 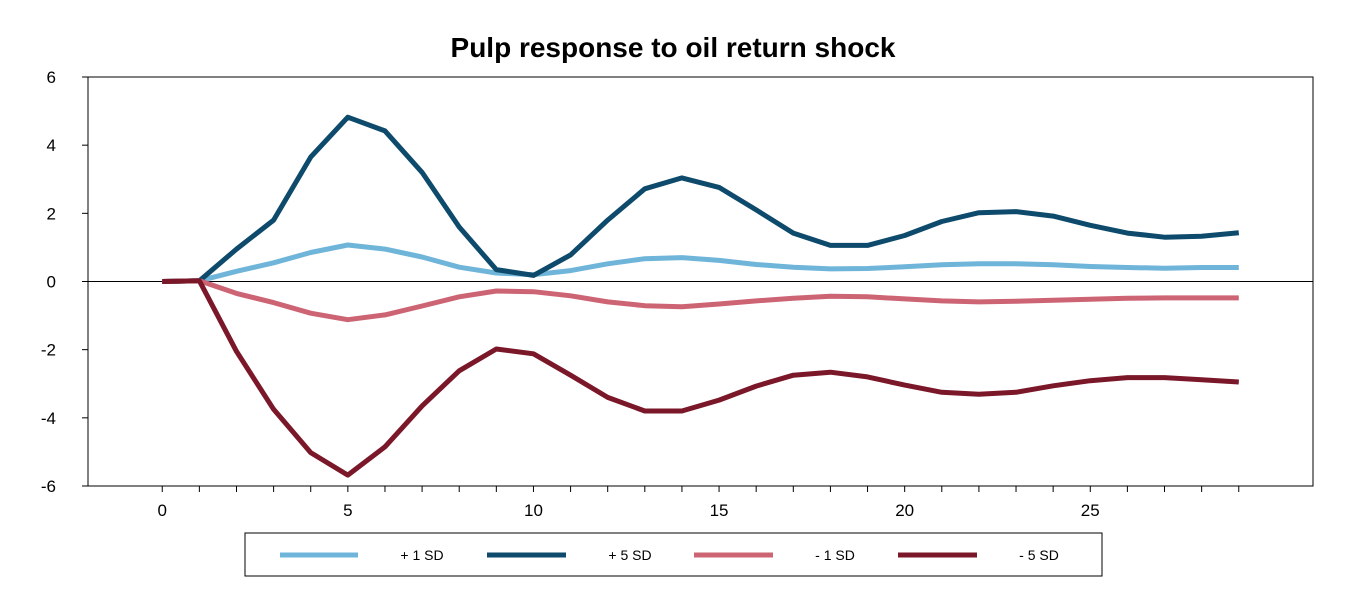 What do you see at coordinates (51, 282) in the screenshot?
I see `y-tick-label: 0` at bounding box center [51, 282].